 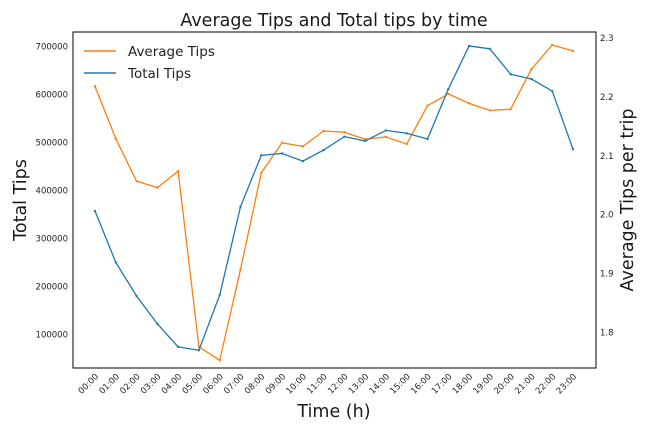 I want to click on x-tick-label: 13:00, so click(x=359, y=384).